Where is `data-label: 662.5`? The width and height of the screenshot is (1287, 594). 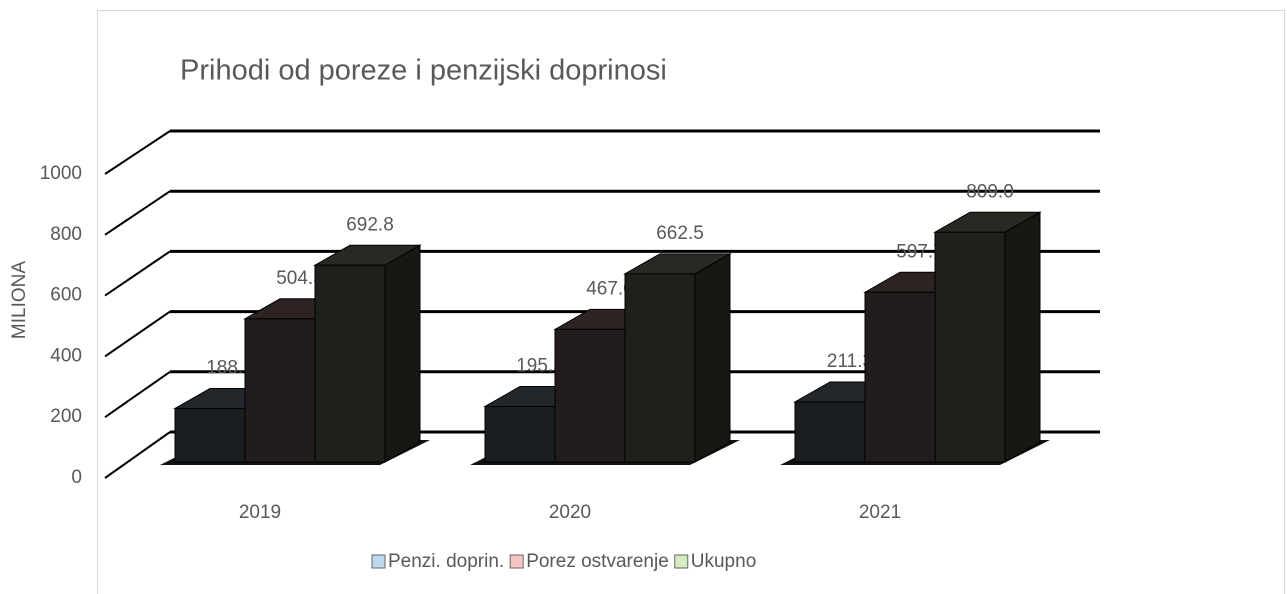 data-label: 662.5 is located at coordinates (680, 233).